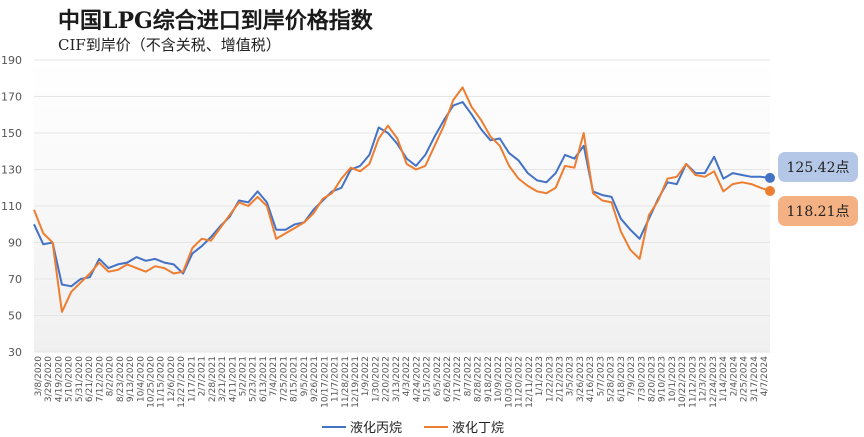  I want to click on legend-label-butane: 液化丁烷, so click(478, 428).